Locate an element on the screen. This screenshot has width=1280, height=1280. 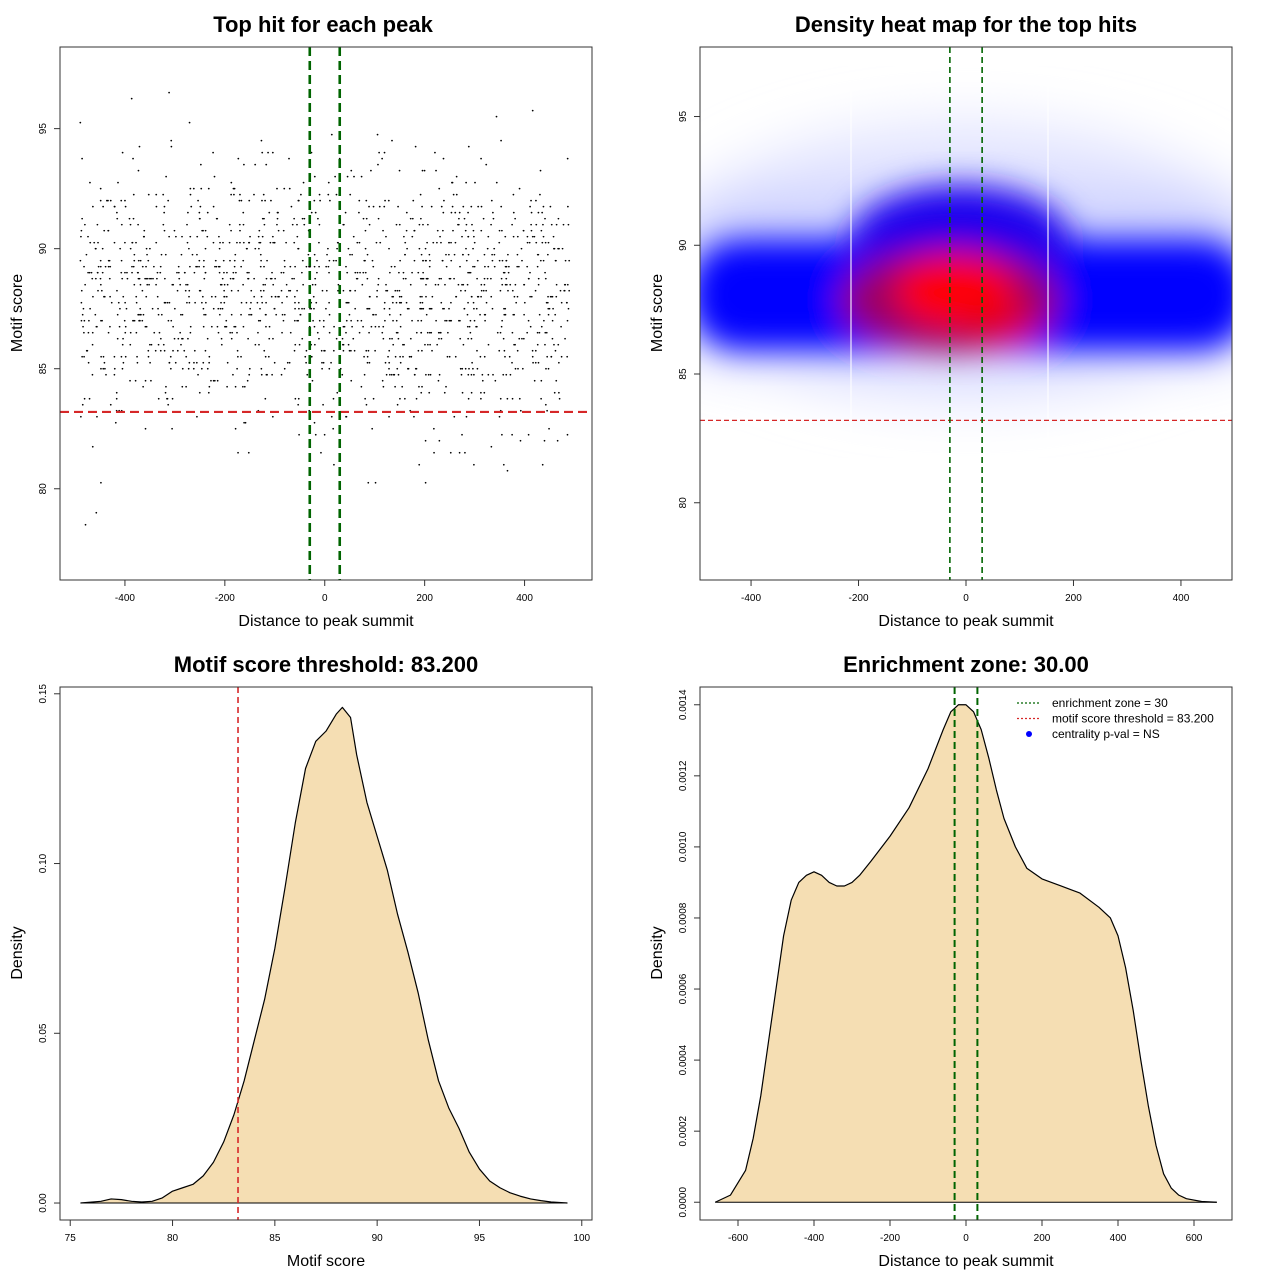
distance-density-title: Enrichment zone: 30.00 is located at coordinates (966, 664).